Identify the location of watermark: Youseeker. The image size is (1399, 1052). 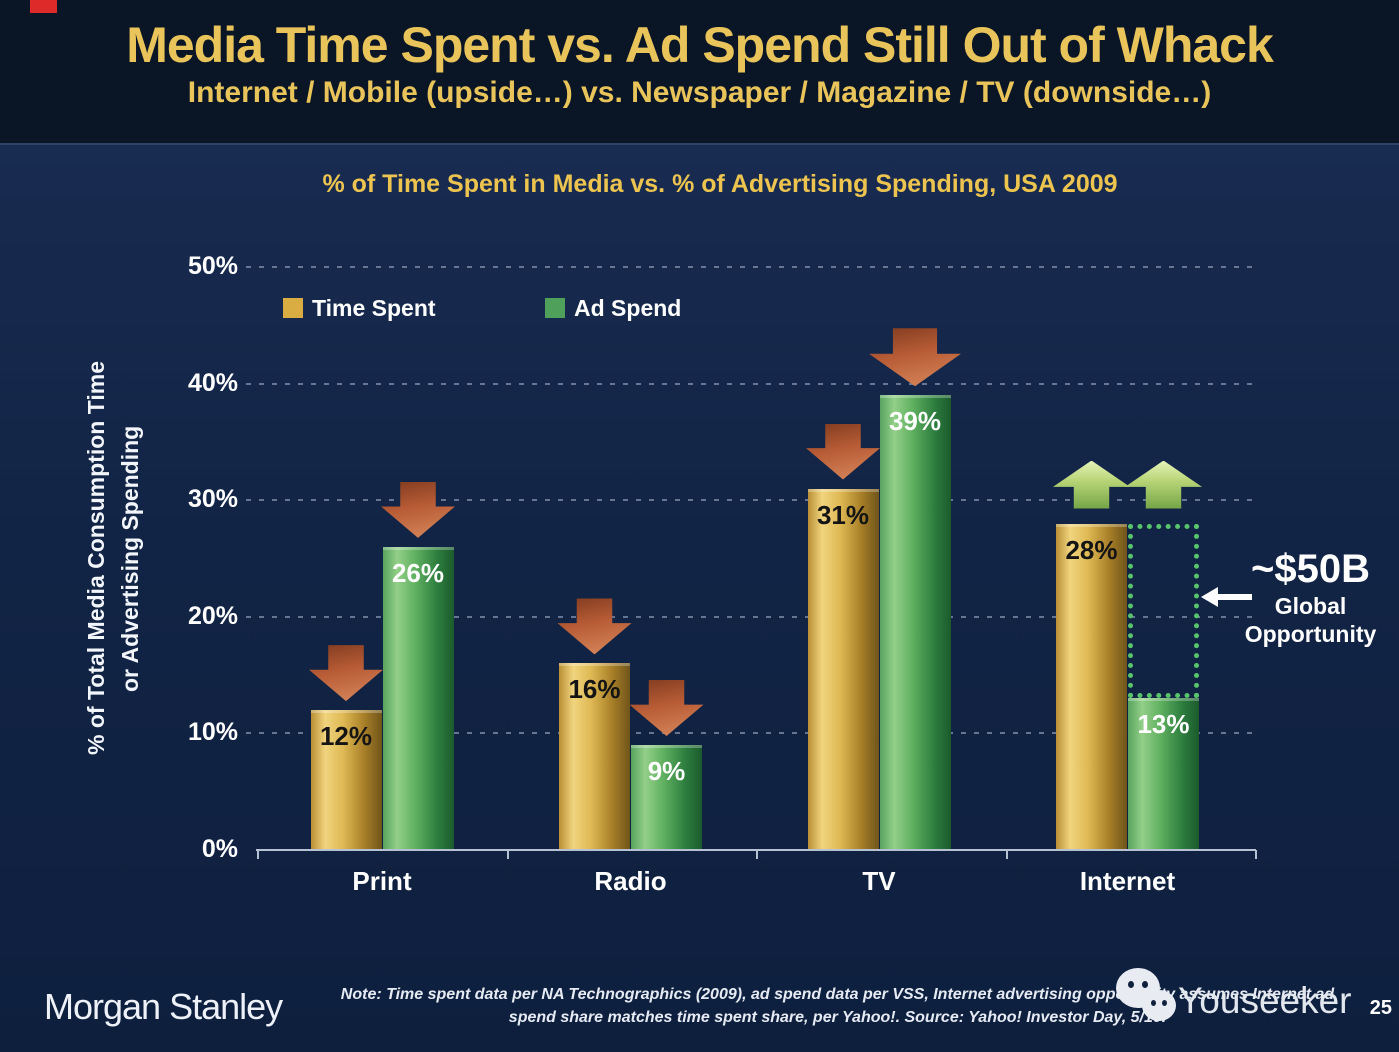
(1238, 1001).